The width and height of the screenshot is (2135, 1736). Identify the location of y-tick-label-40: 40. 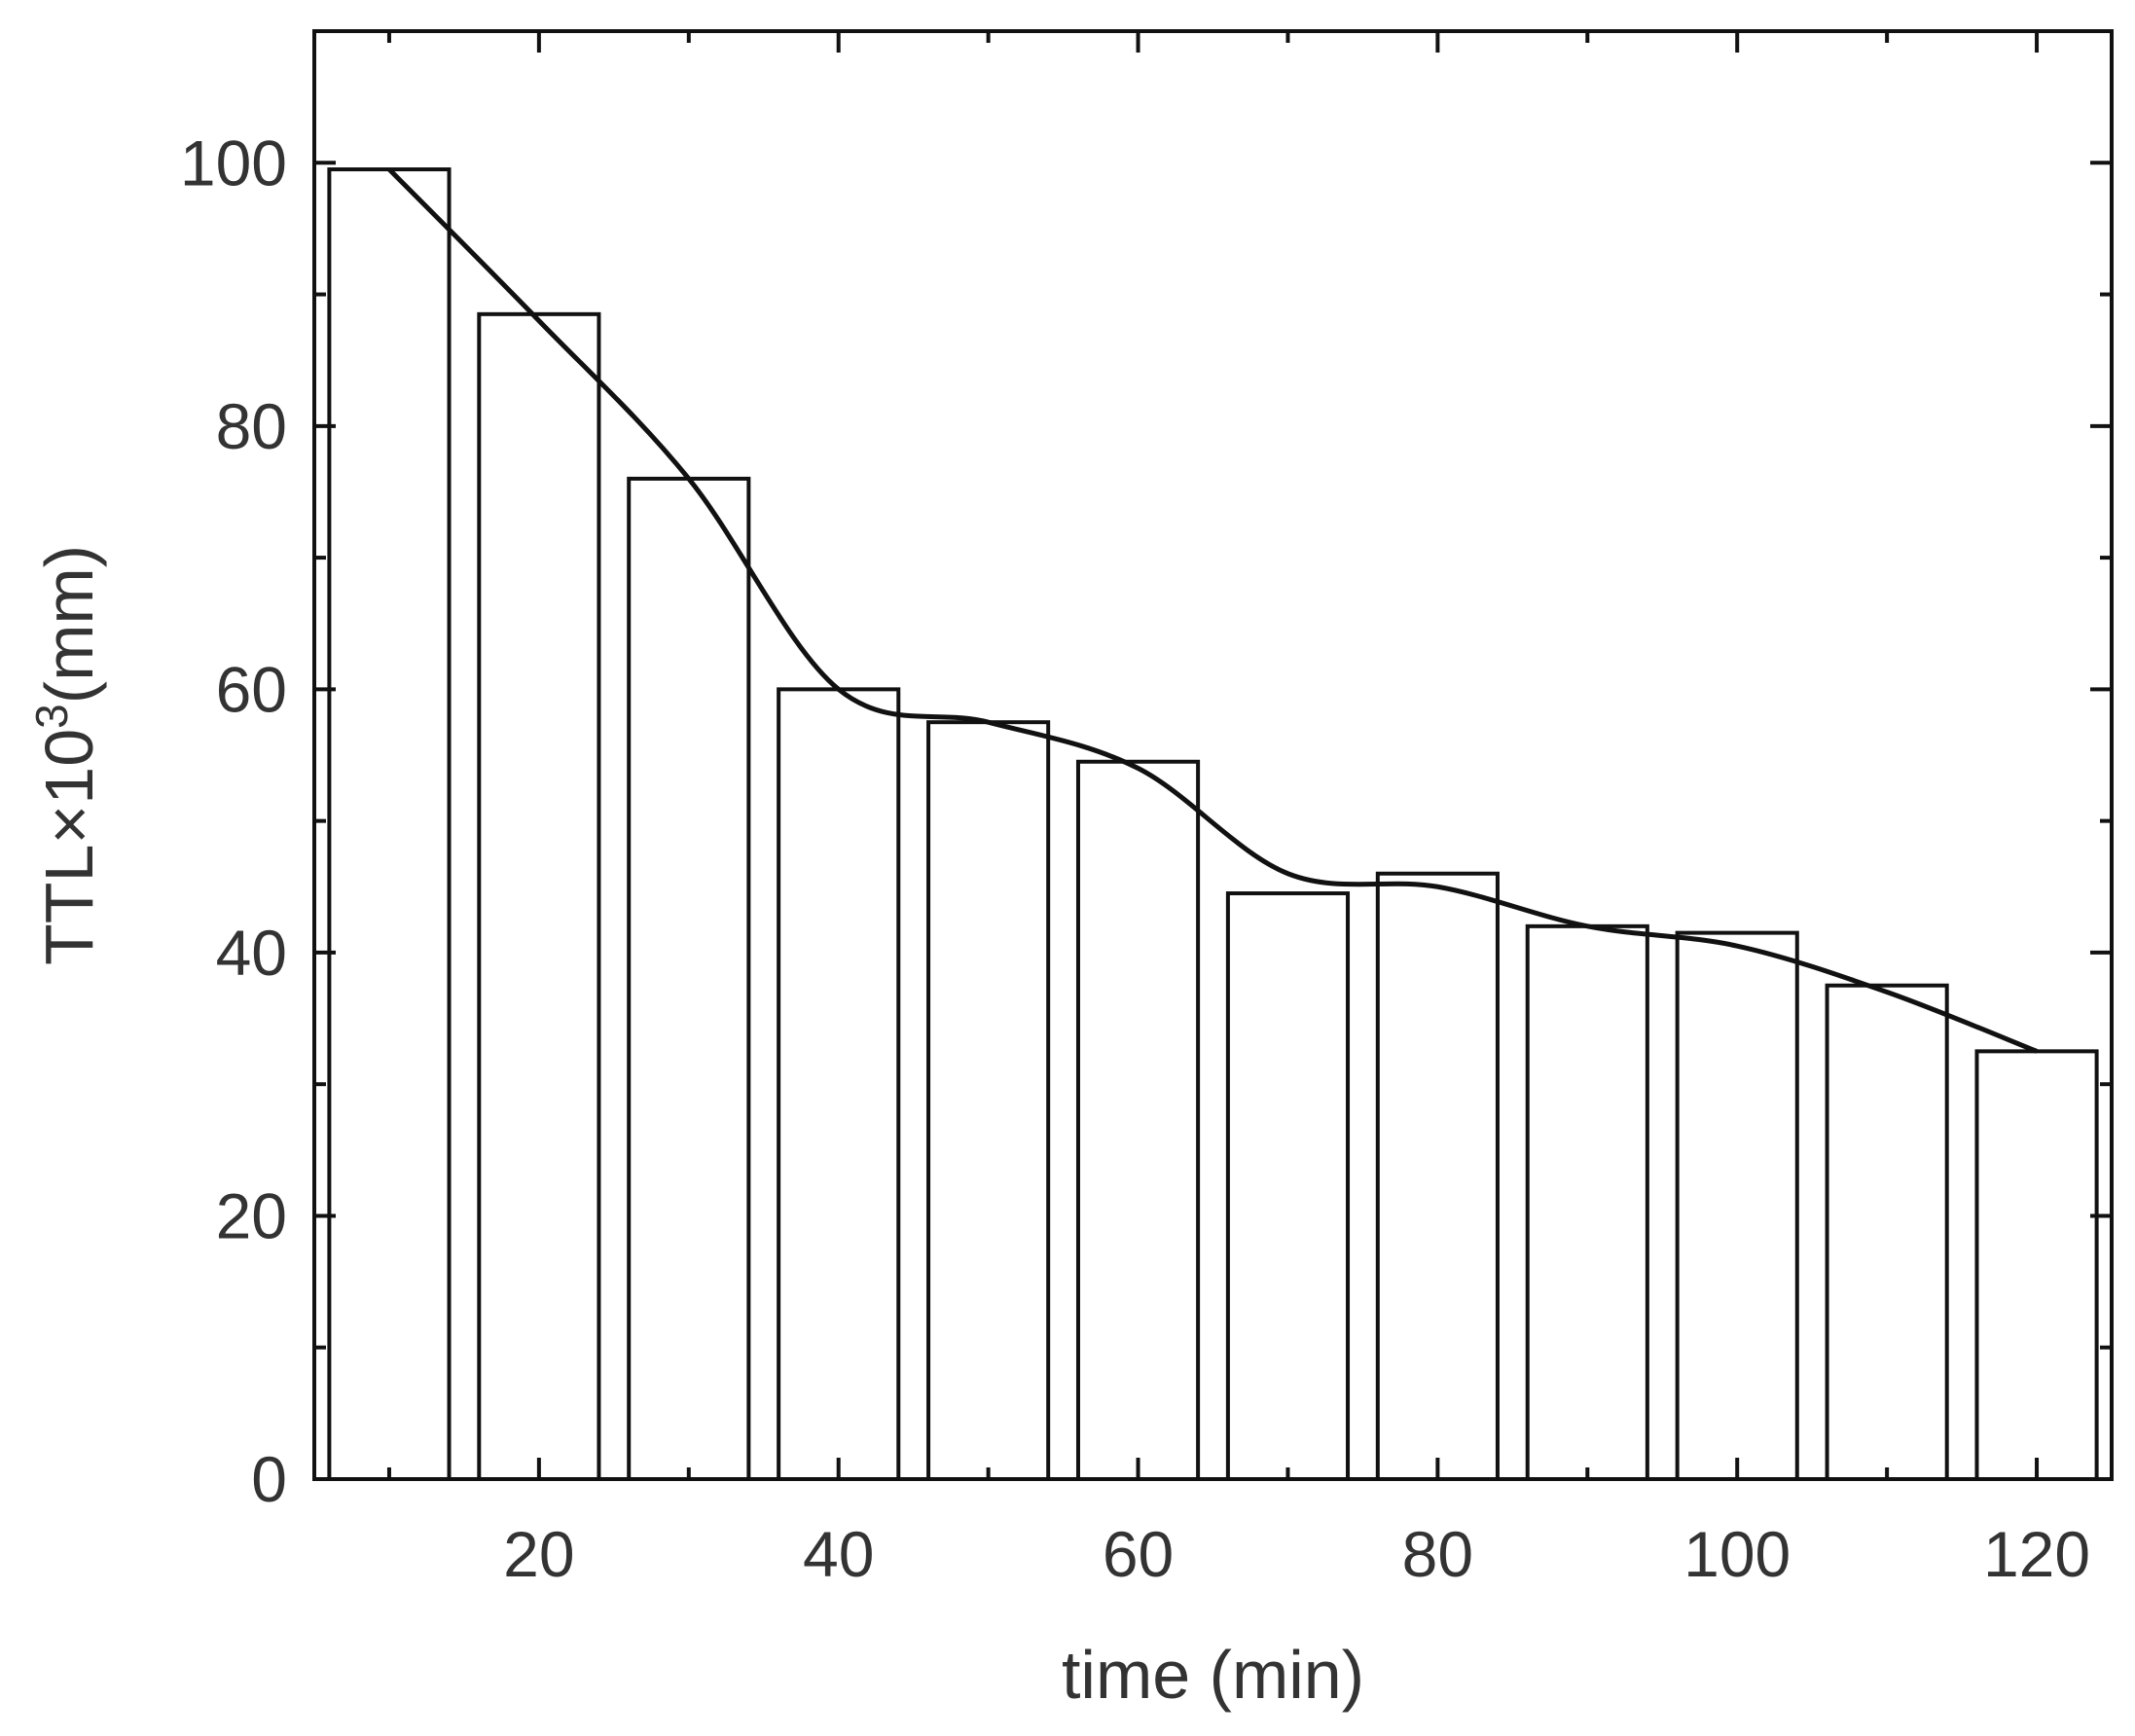
(251, 953).